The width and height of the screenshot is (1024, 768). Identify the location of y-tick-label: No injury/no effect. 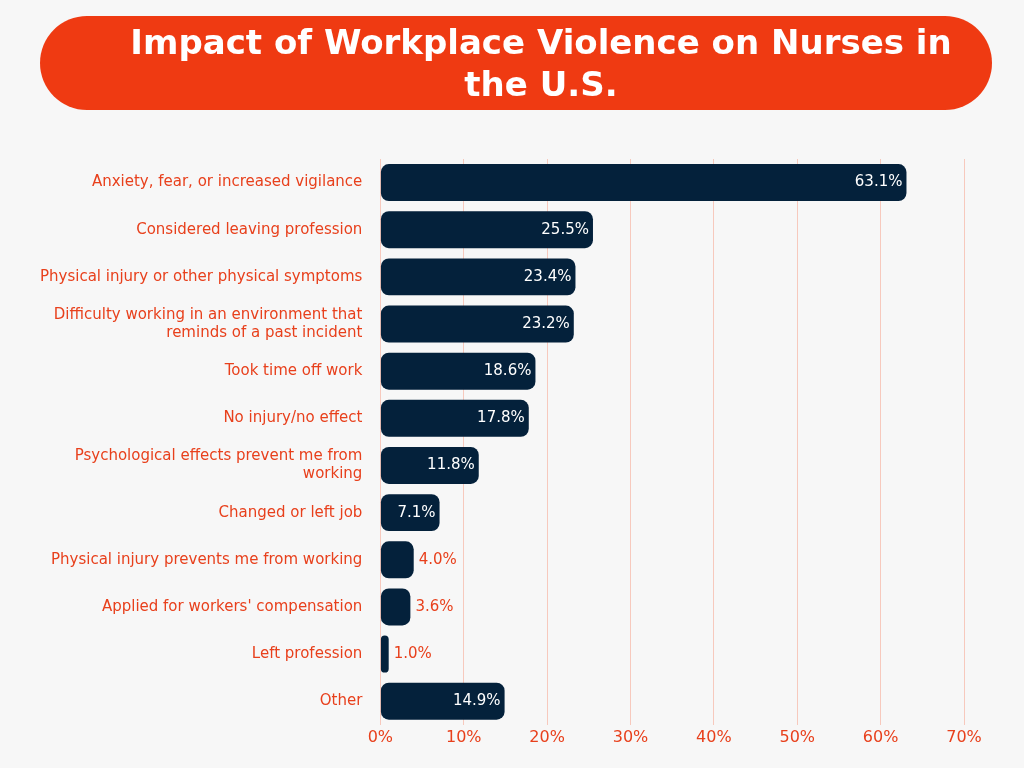
(293, 417).